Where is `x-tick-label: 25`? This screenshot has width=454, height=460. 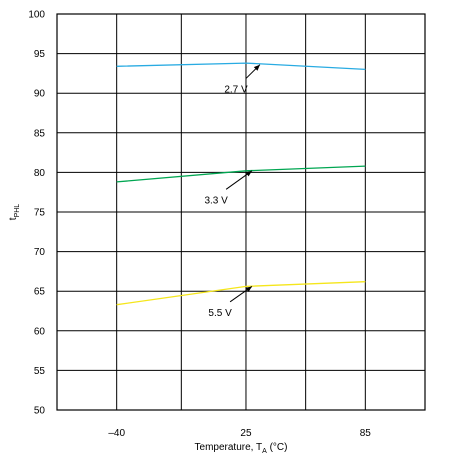
x-tick-label: 25 is located at coordinates (246, 433).